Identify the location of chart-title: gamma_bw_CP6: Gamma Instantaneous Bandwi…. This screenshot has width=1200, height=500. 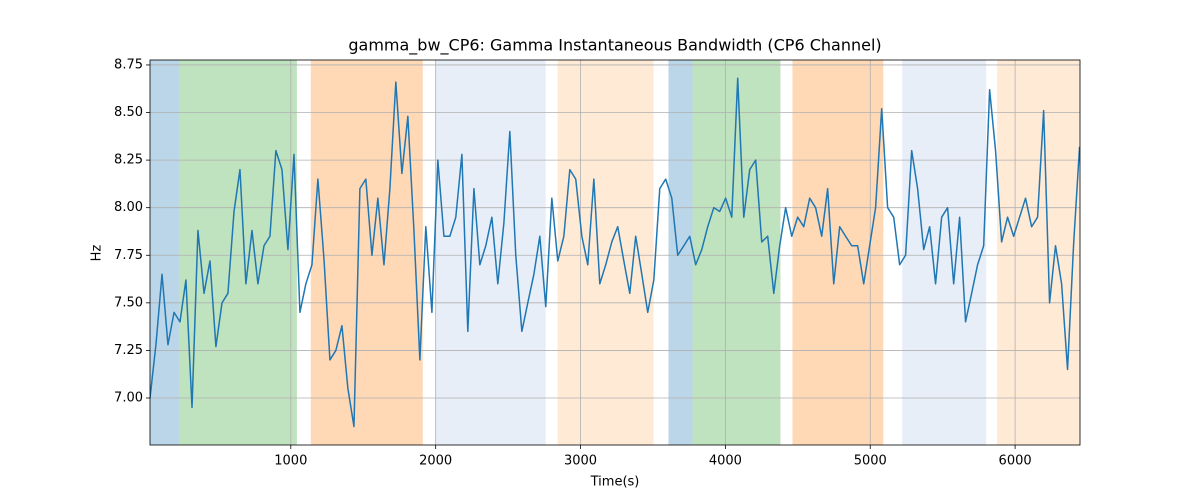
(614, 46).